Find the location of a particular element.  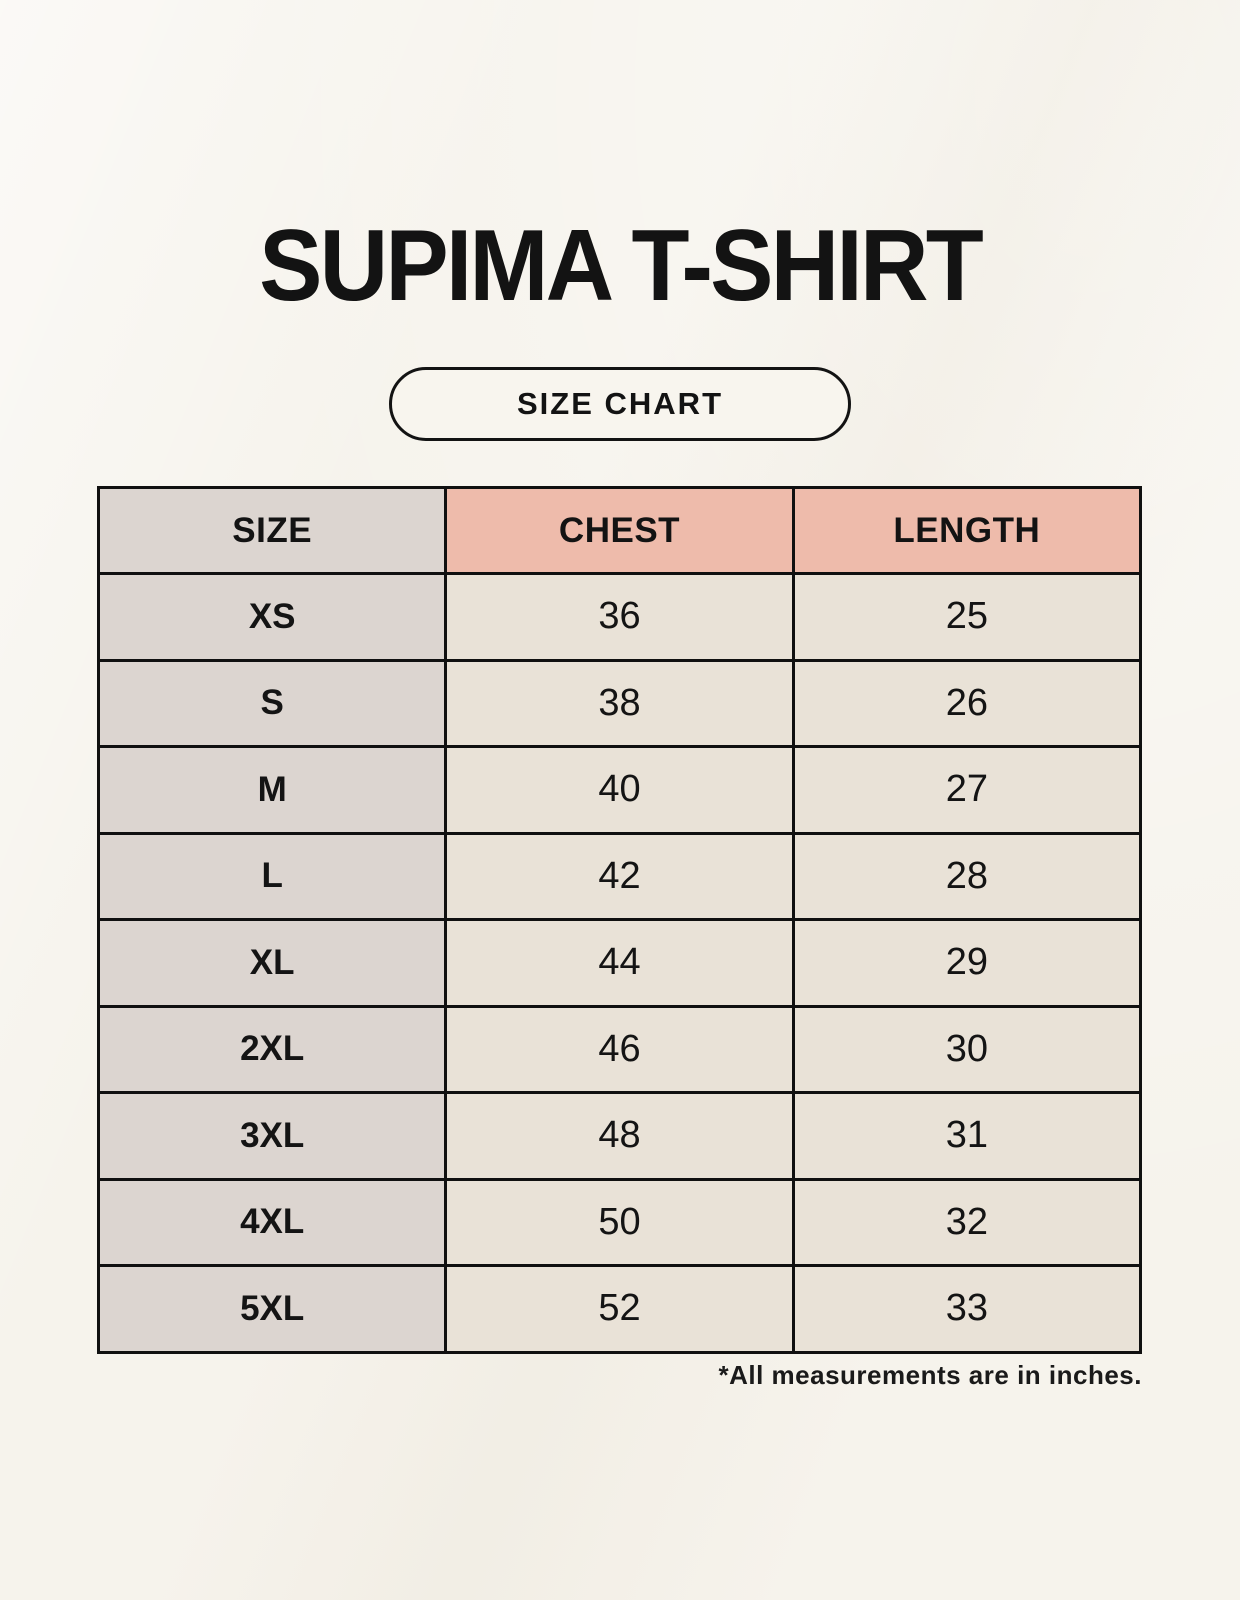

size-label: XL is located at coordinates (272, 963).